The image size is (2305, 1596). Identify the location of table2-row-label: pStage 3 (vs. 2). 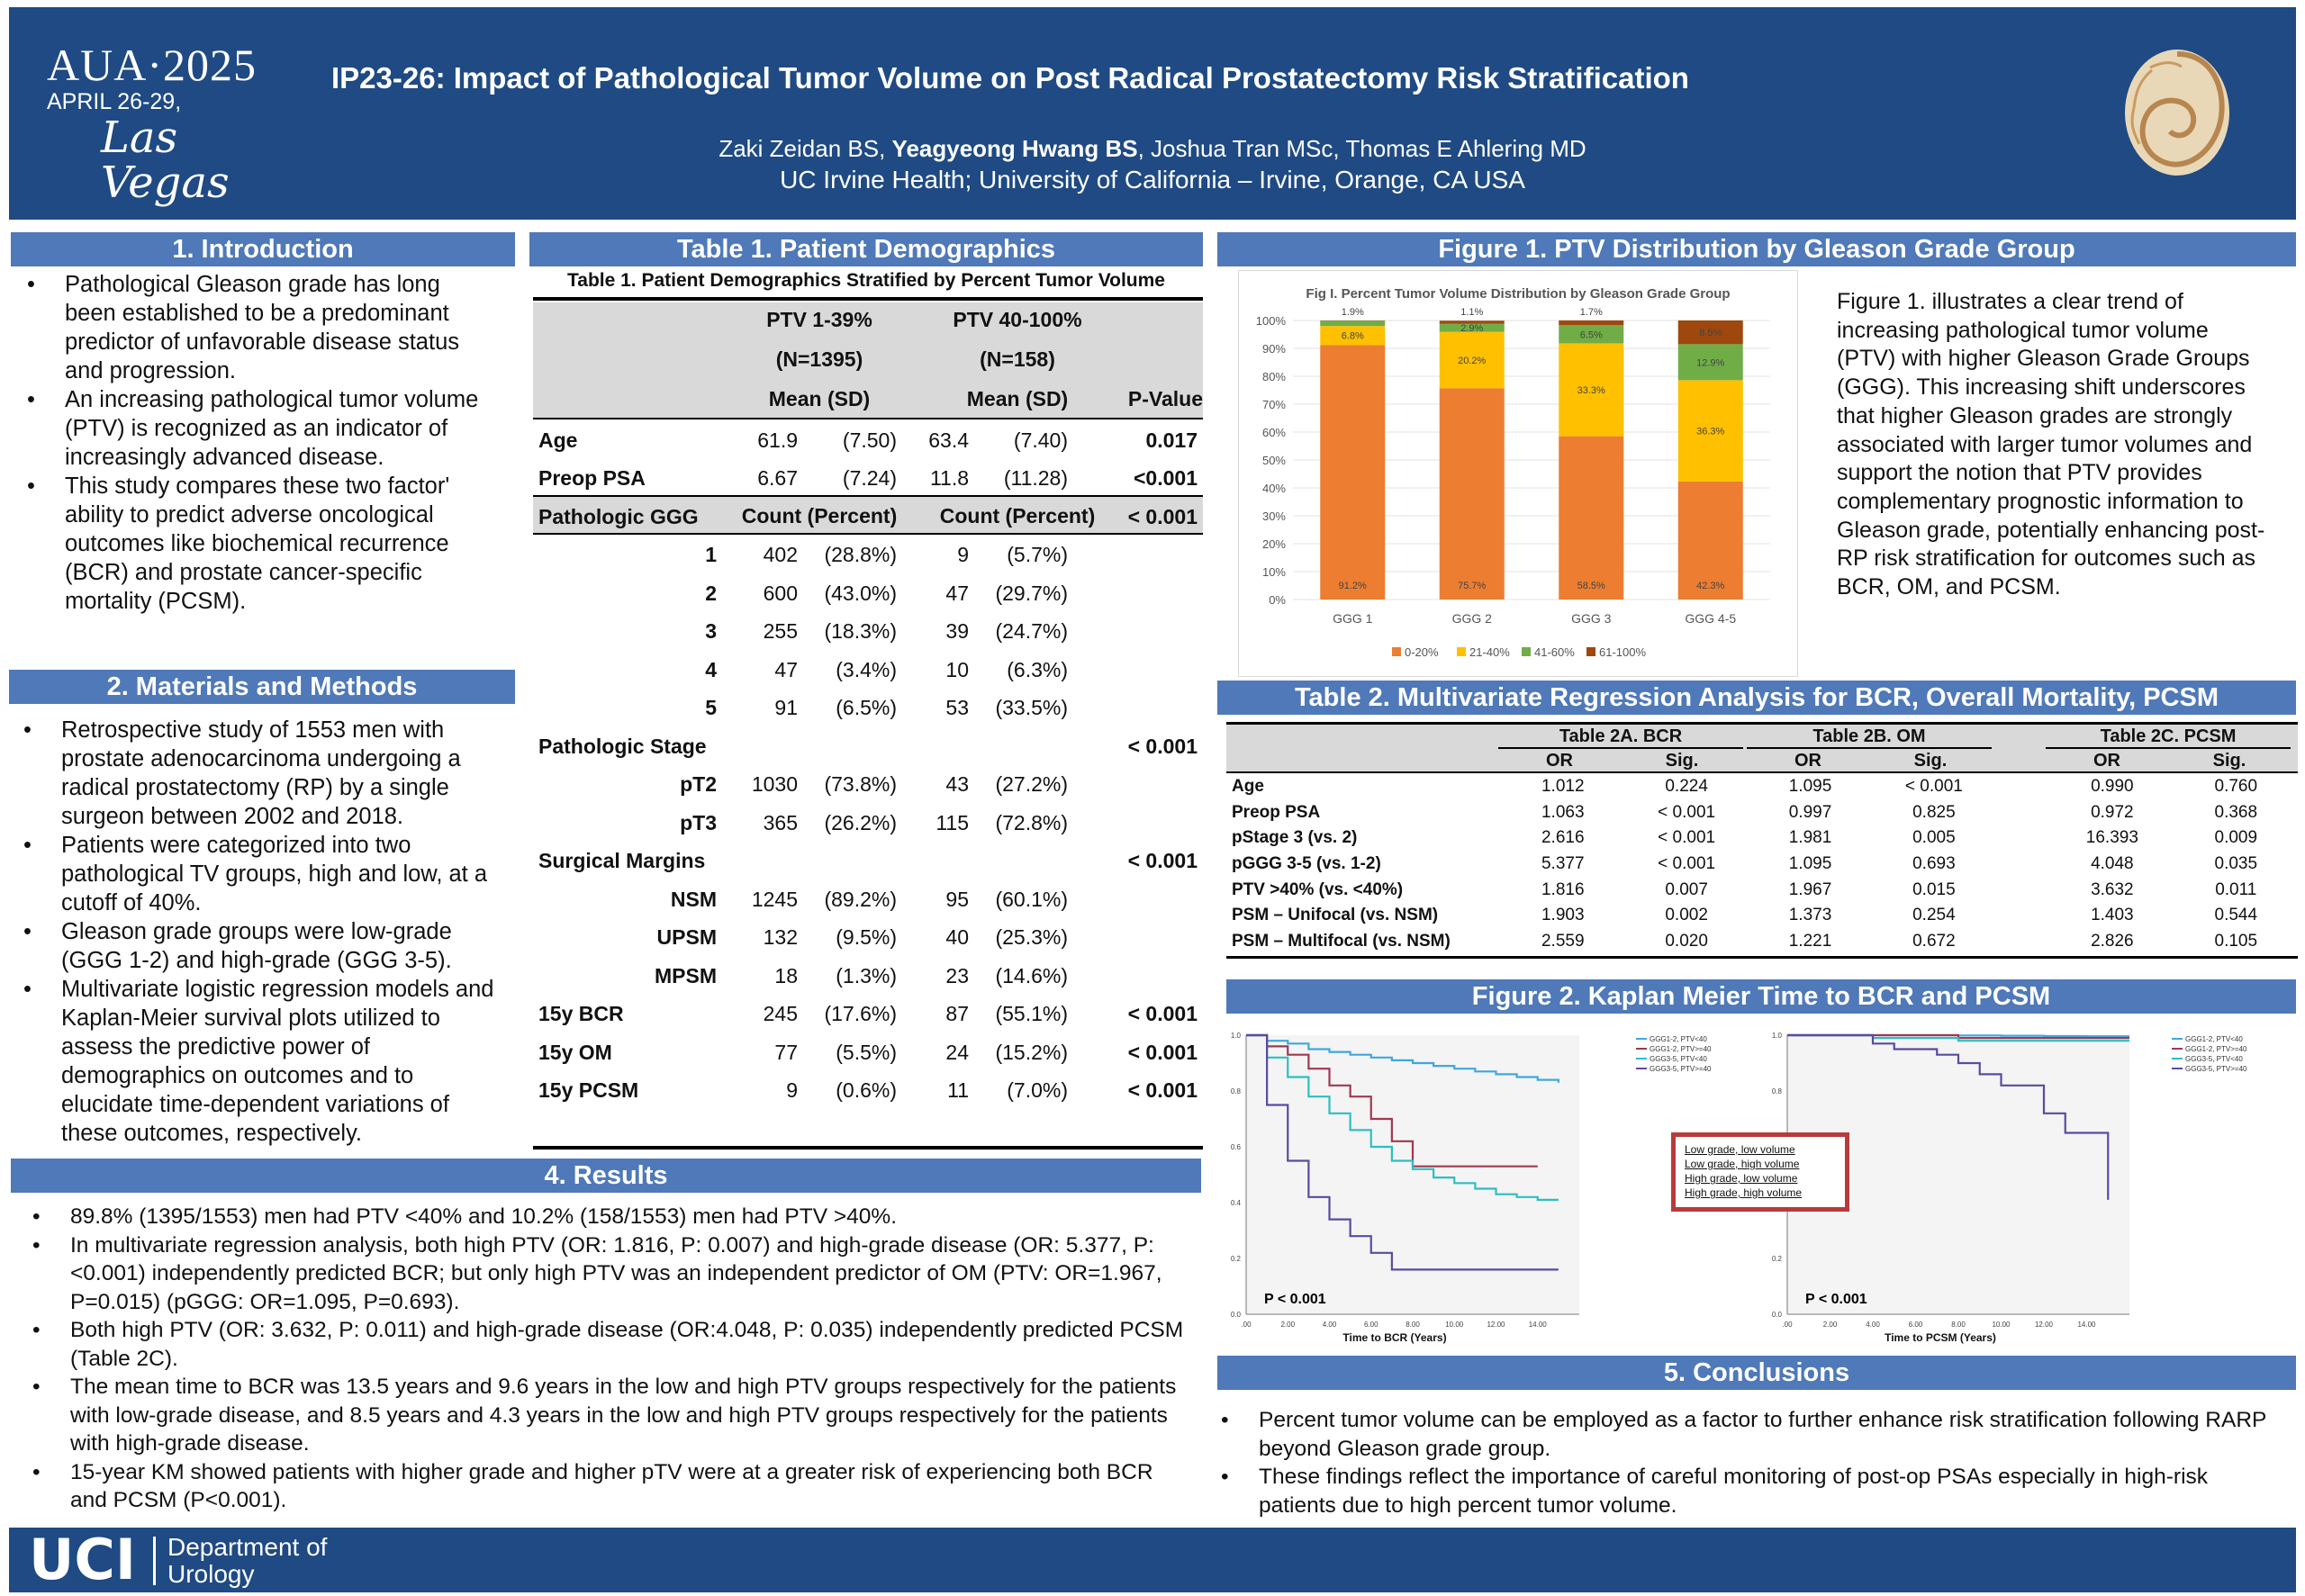
(1295, 838).